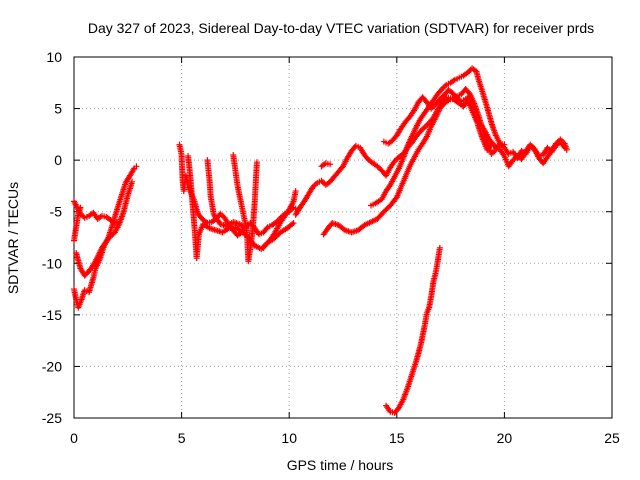 Image resolution: width=640 pixels, height=480 pixels. What do you see at coordinates (345, 438) in the screenshot?
I see `x-axis-tick-labels: 0 5 10 15 20 25` at bounding box center [345, 438].